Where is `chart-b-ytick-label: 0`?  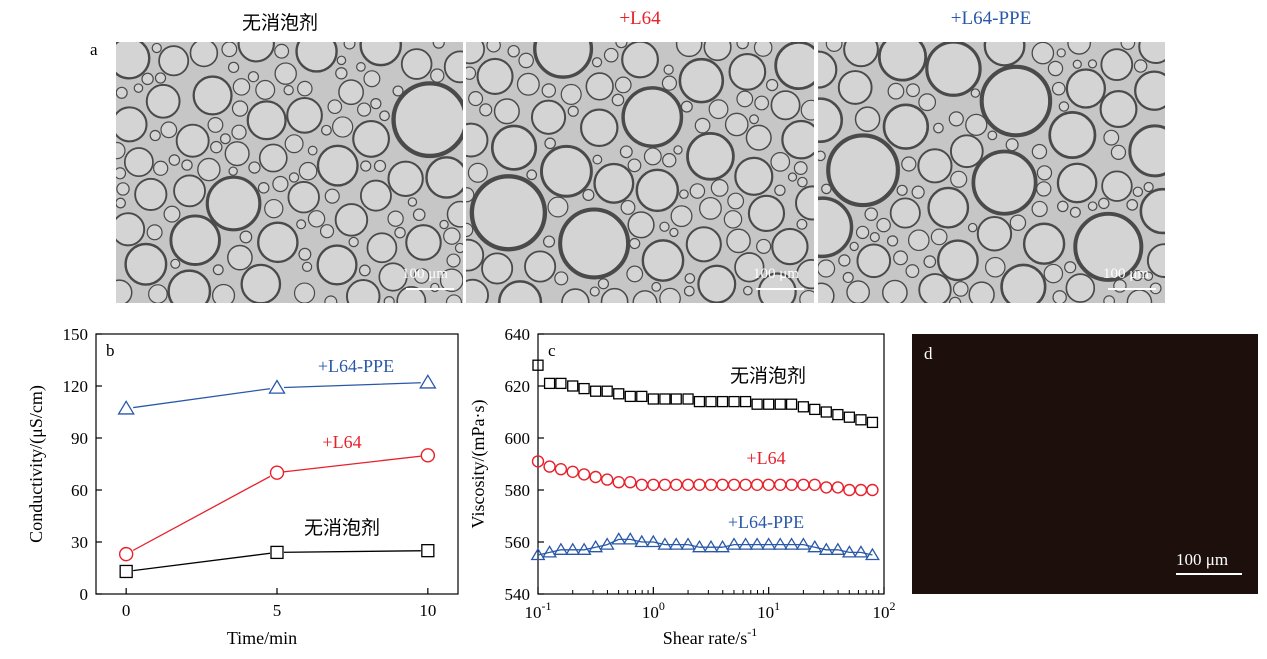
chart-b-ytick-label: 0 is located at coordinates (84, 594).